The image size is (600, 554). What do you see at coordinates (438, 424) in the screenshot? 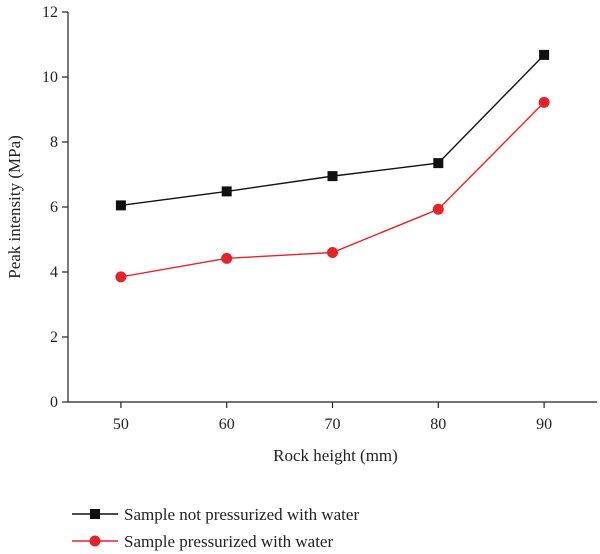
I see `x-tick-label: 80` at bounding box center [438, 424].